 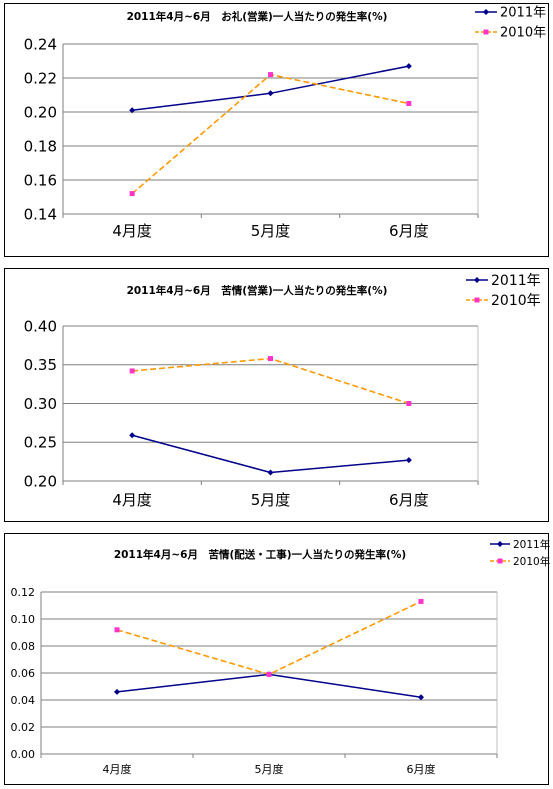 What do you see at coordinates (23, 646) in the screenshot?
I see `y-tick-label: 0.08` at bounding box center [23, 646].